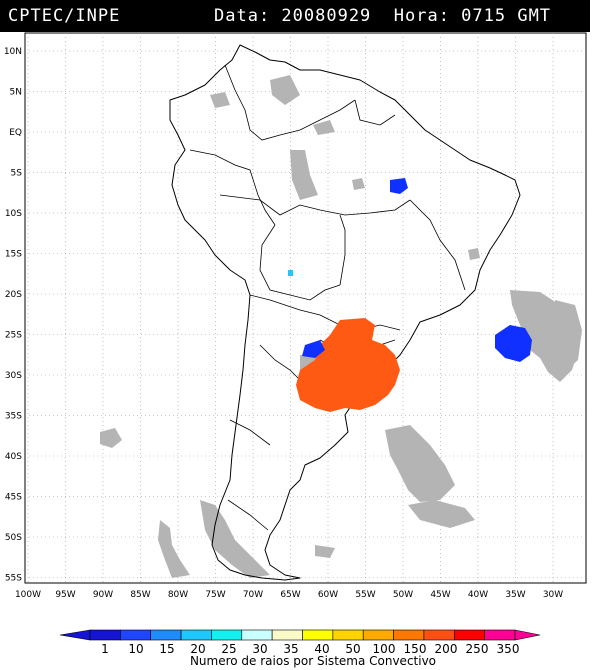  I want to click on datetime-label: Data: 20080929 Hora: 0715 GMT, so click(383, 16).